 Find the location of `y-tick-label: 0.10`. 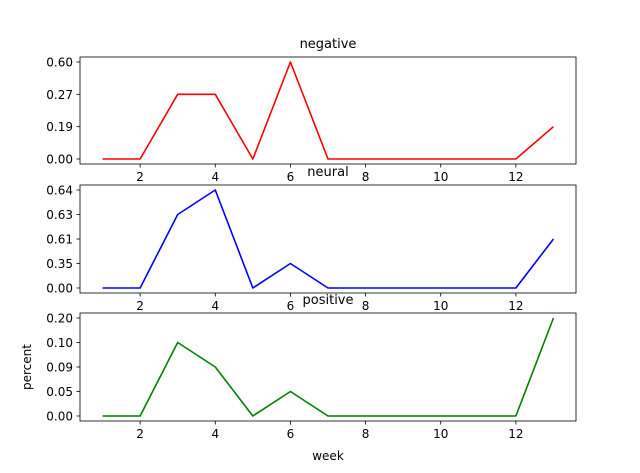

y-tick-label: 0.10 is located at coordinates (59, 343).